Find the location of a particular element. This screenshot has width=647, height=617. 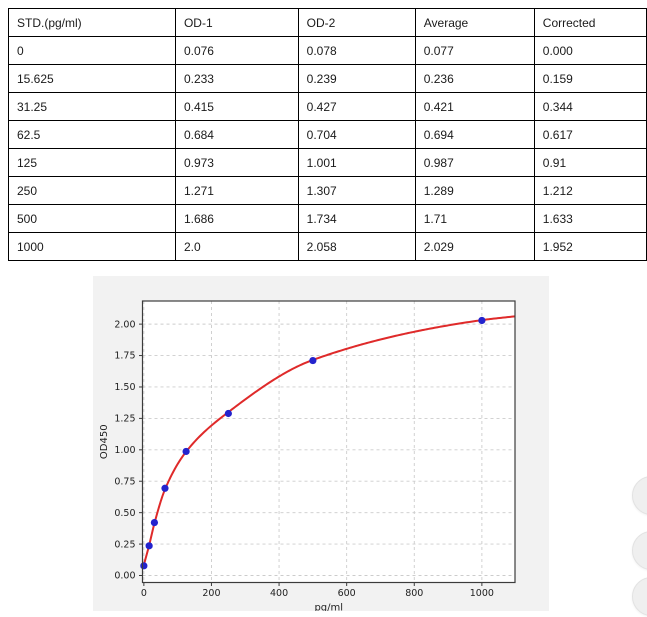

table-cell: 0.617 is located at coordinates (590, 134).